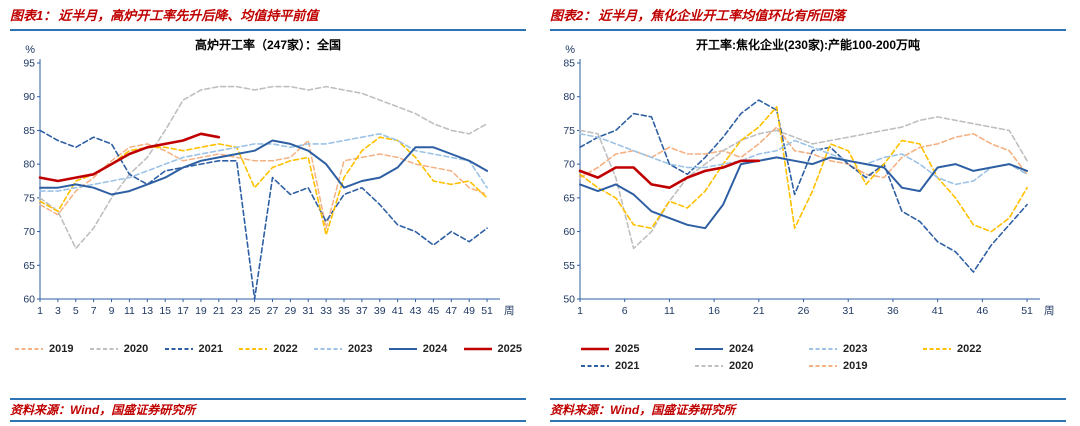  What do you see at coordinates (569, 300) in the screenshot?
I see `svg-text: 50` at bounding box center [569, 300].